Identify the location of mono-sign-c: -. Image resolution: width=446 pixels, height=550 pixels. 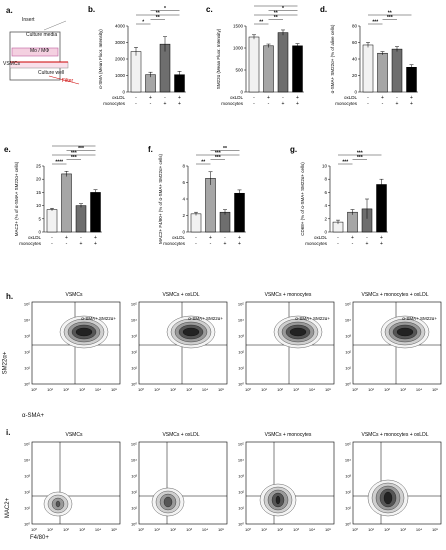
(254, 104).